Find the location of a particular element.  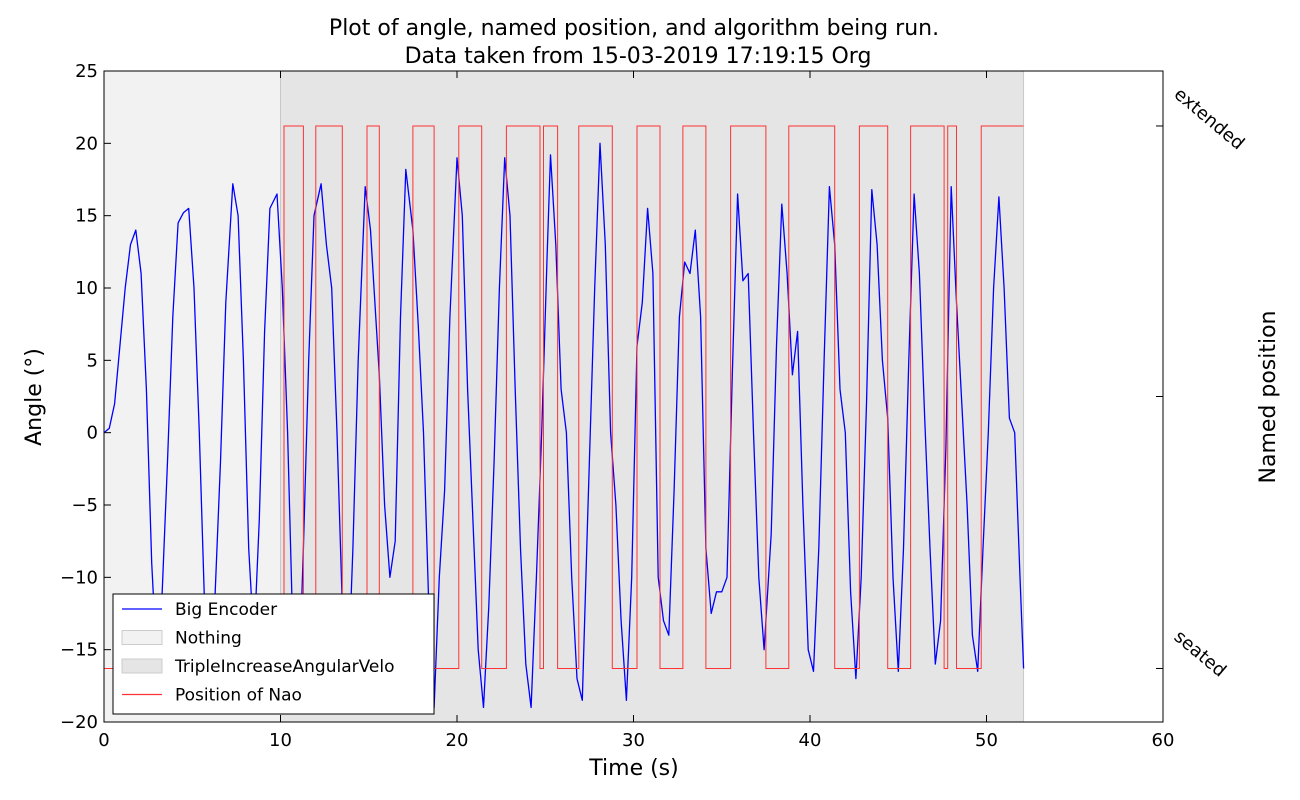

y-axis-label: Angle (°) is located at coordinates (34, 397).